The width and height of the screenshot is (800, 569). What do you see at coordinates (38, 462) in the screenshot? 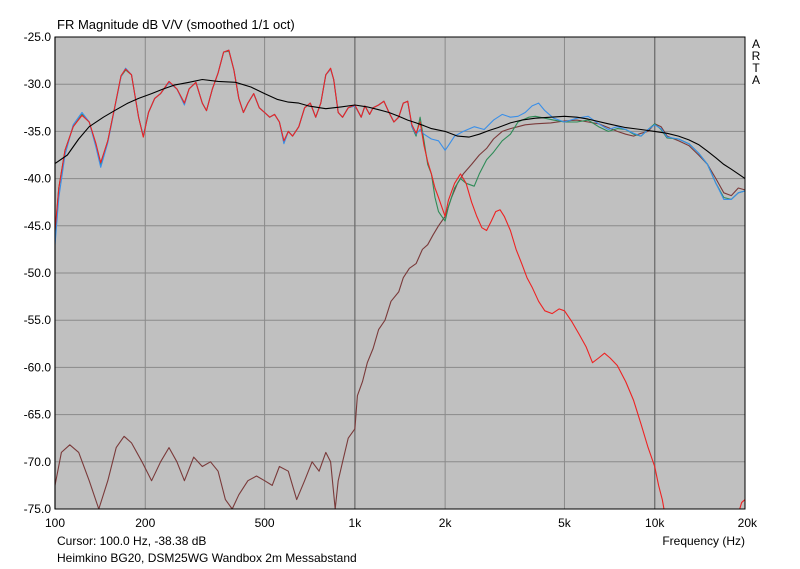
I see `y-tick-label: -70.0` at bounding box center [38, 462].